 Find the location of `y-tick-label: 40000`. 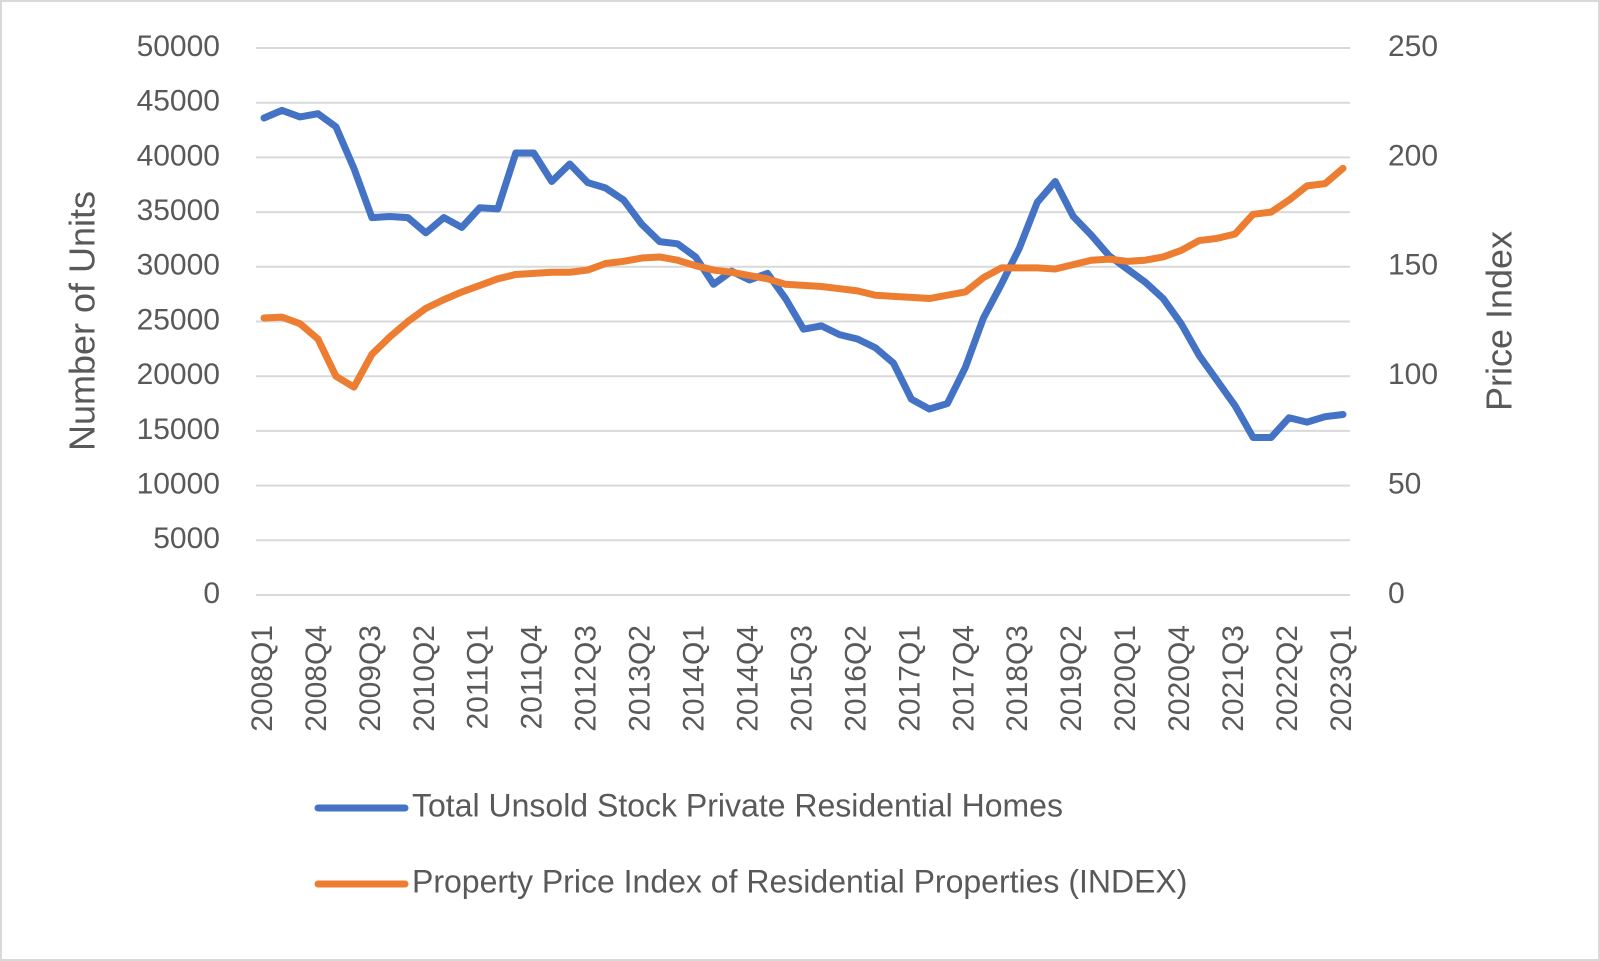

y-tick-label: 40000 is located at coordinates (178, 155).